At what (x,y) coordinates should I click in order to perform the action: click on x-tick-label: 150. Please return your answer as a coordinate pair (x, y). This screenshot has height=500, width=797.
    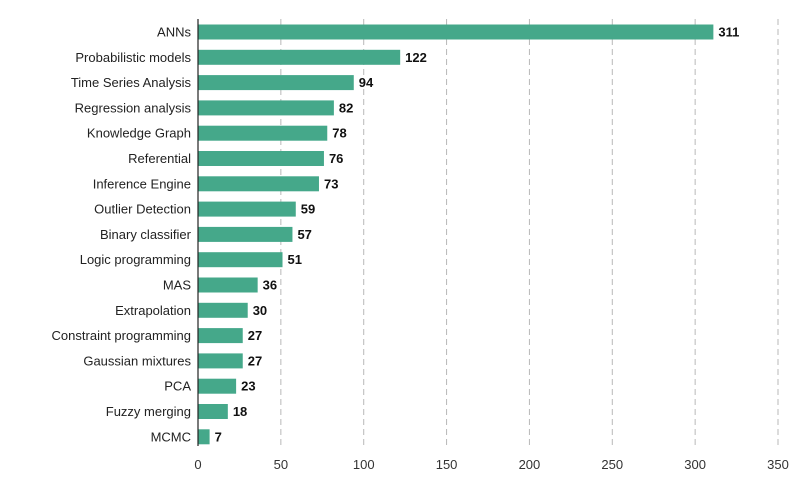
    Looking at the image, I should click on (447, 464).